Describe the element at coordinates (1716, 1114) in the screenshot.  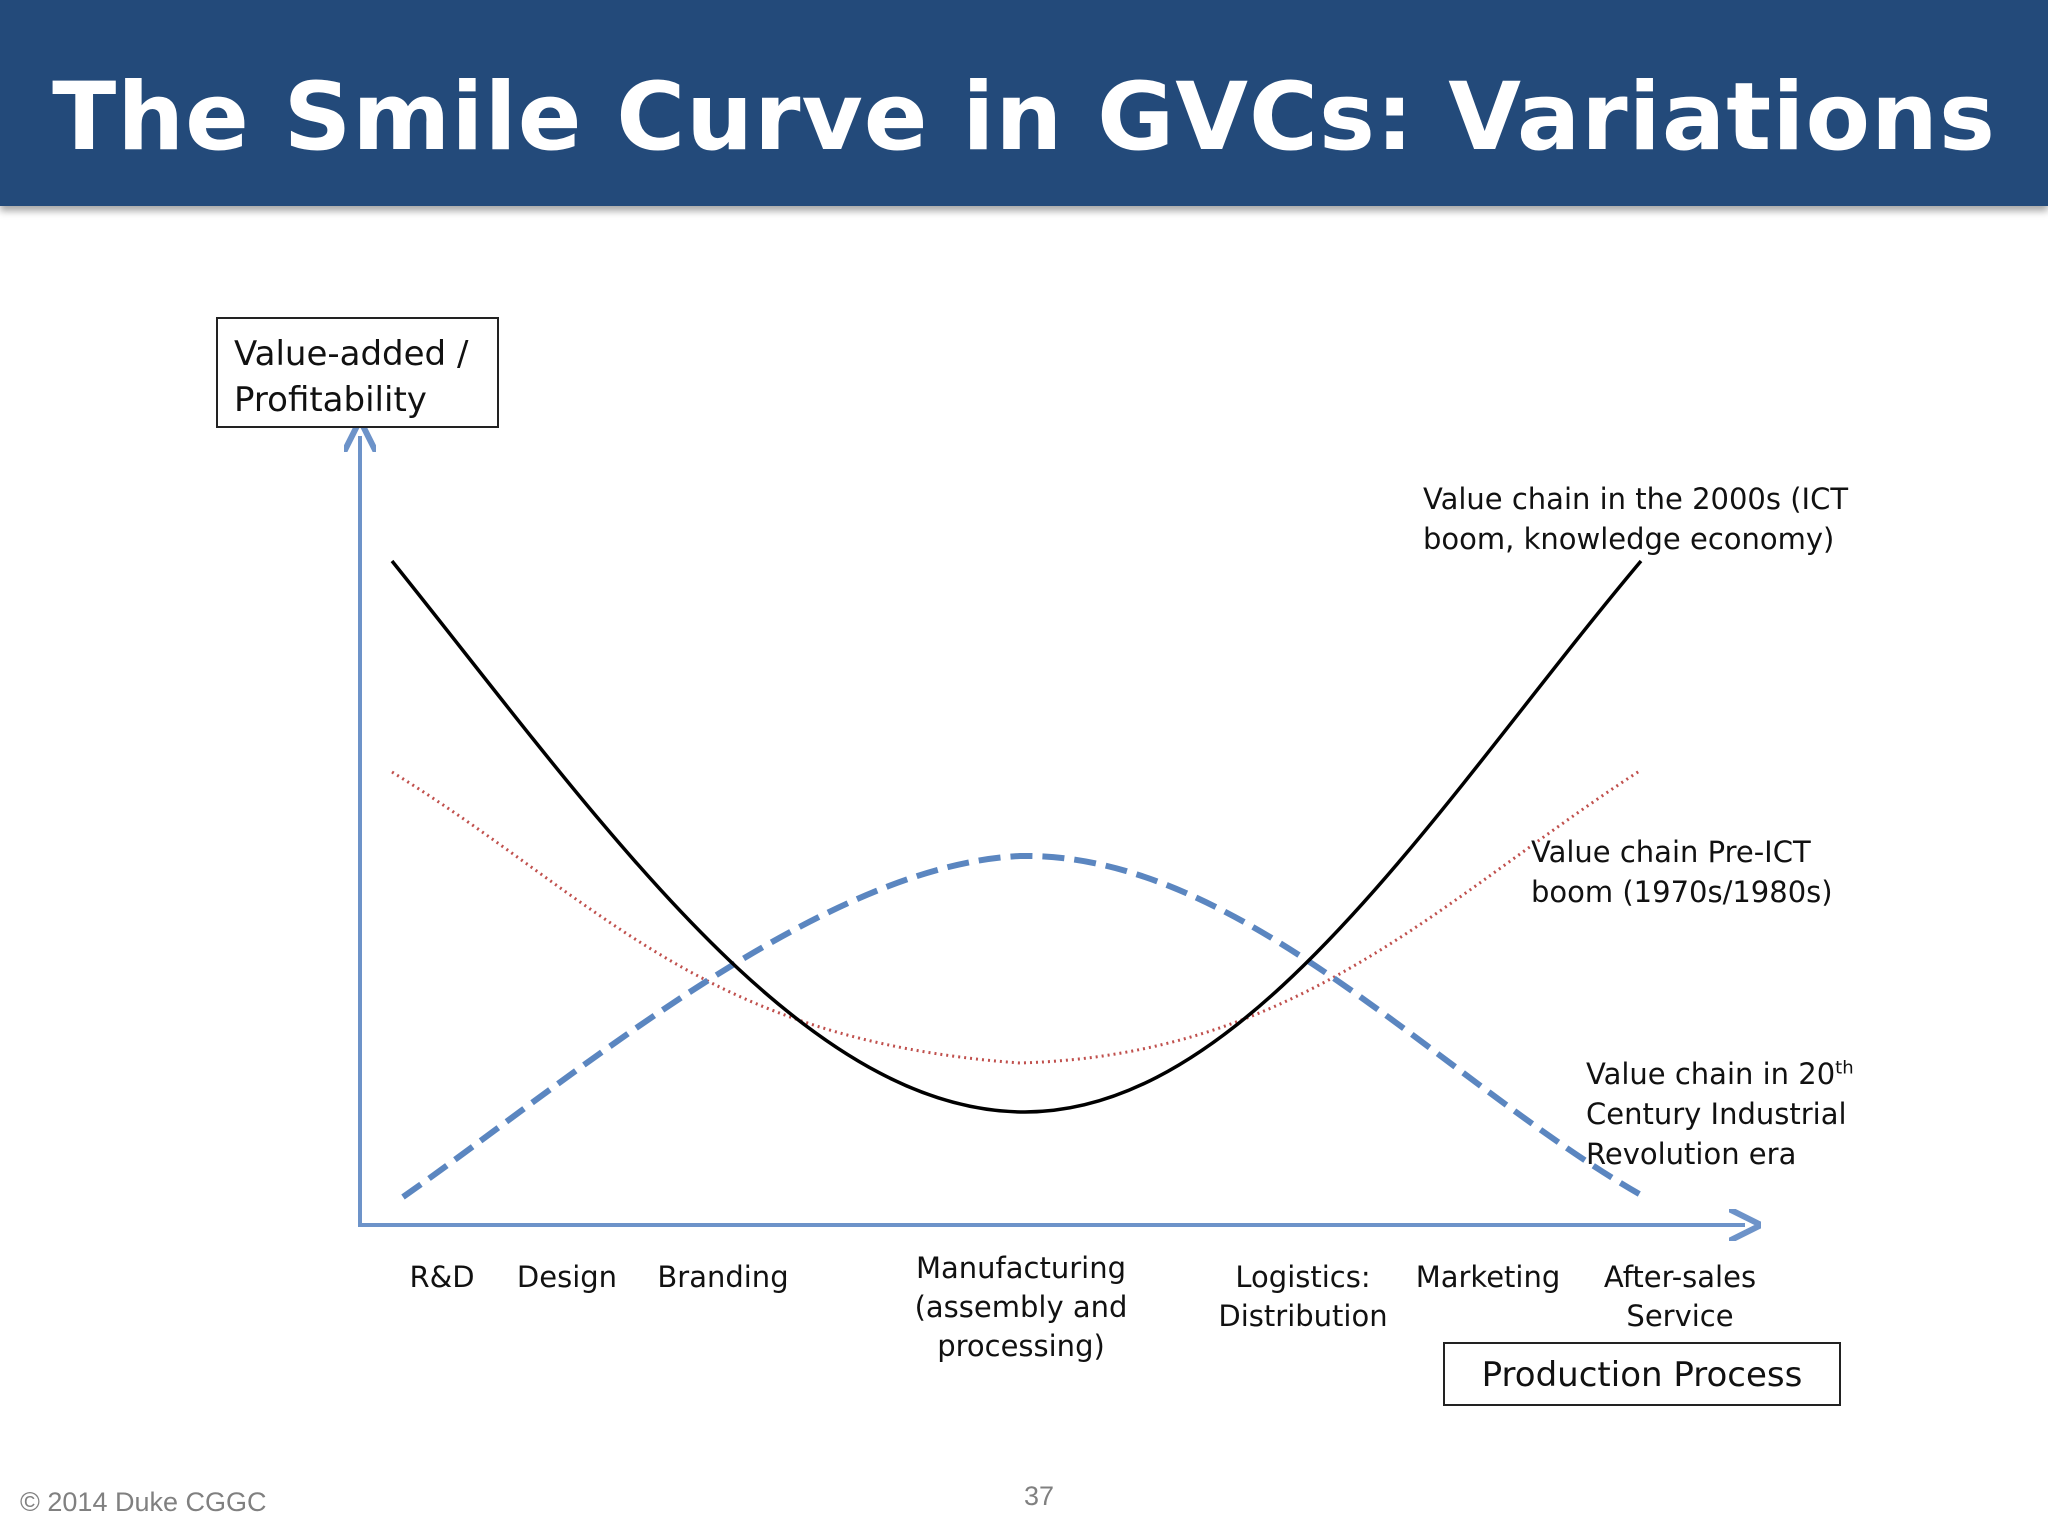
I see `label-20th-century-line2: Century Industrial` at that location.